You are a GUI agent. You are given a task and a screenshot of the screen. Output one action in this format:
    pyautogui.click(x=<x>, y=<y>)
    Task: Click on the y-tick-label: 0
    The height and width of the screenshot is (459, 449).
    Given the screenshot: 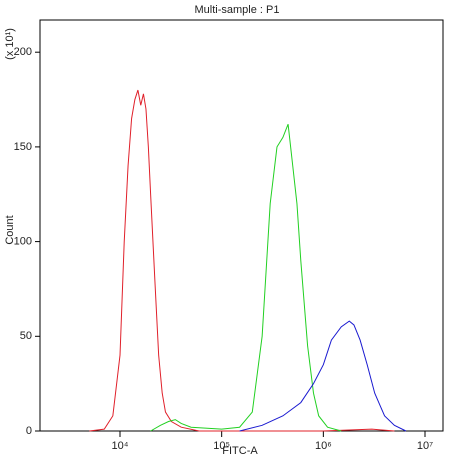 What is the action you would take?
    pyautogui.click(x=29, y=431)
    